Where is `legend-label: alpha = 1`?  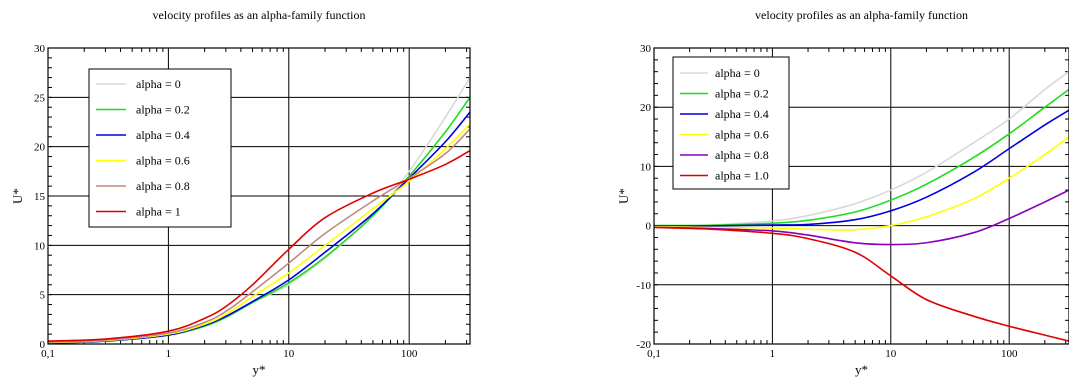 legend-label: alpha = 1 is located at coordinates (158, 212).